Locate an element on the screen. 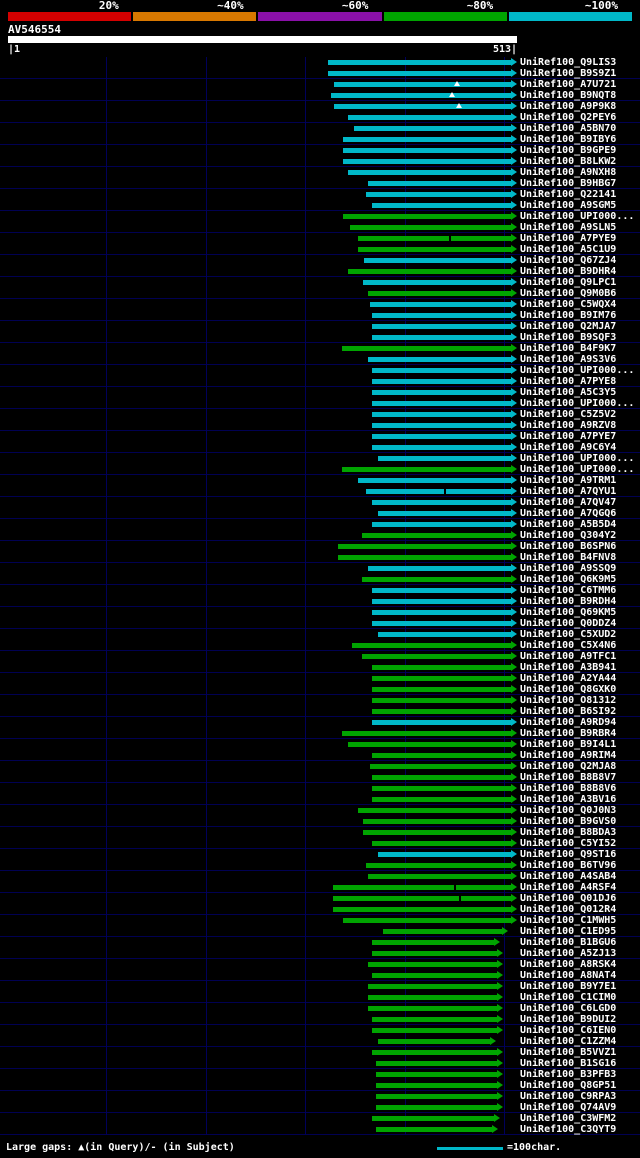 The image size is (640, 1158). hit-label: UniRef100_B6TV96 is located at coordinates (568, 865).